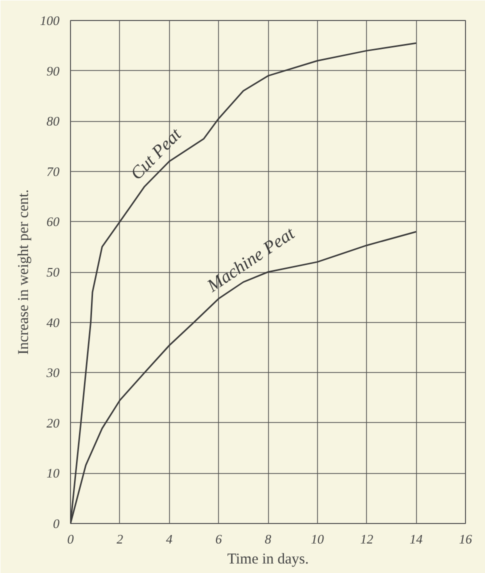  I want to click on y-tick-label: 50, so click(53, 272).